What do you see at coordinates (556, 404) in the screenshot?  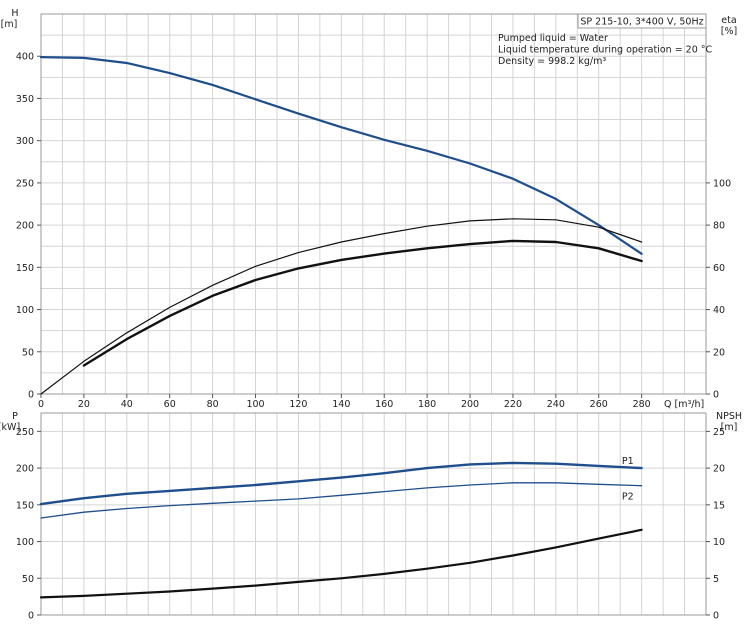 I see `x-tick-label: 240` at bounding box center [556, 404].